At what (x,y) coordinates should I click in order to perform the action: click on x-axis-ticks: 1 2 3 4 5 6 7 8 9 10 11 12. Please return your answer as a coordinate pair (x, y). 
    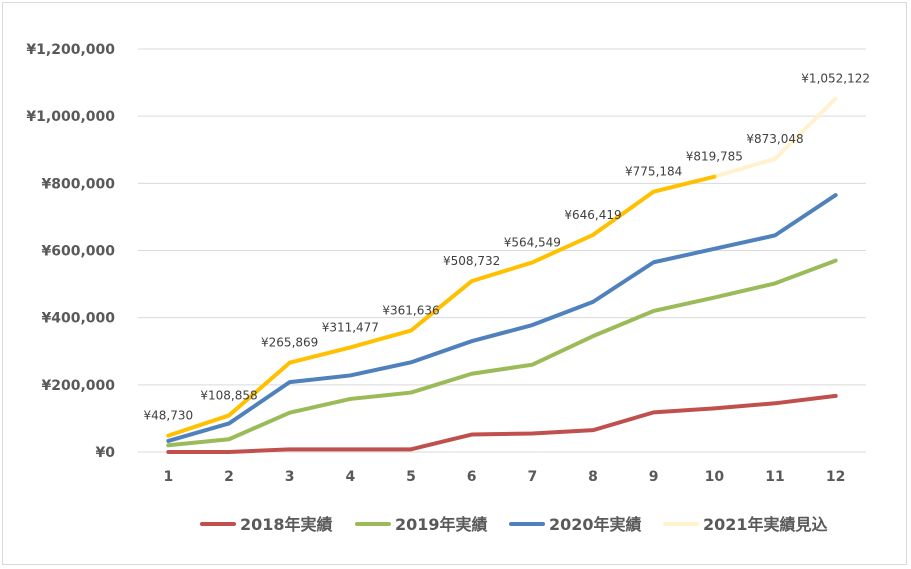
    Looking at the image, I should click on (504, 477).